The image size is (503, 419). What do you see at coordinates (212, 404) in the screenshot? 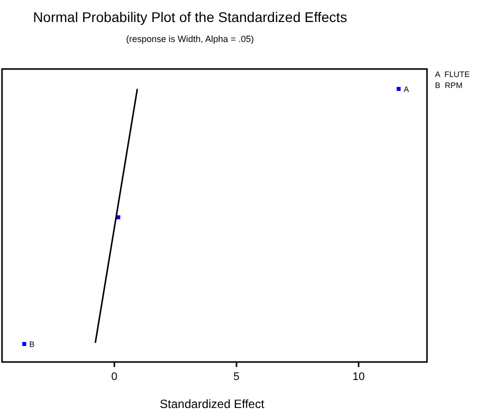
I see `x-axis-title: Standardized Effect` at bounding box center [212, 404].